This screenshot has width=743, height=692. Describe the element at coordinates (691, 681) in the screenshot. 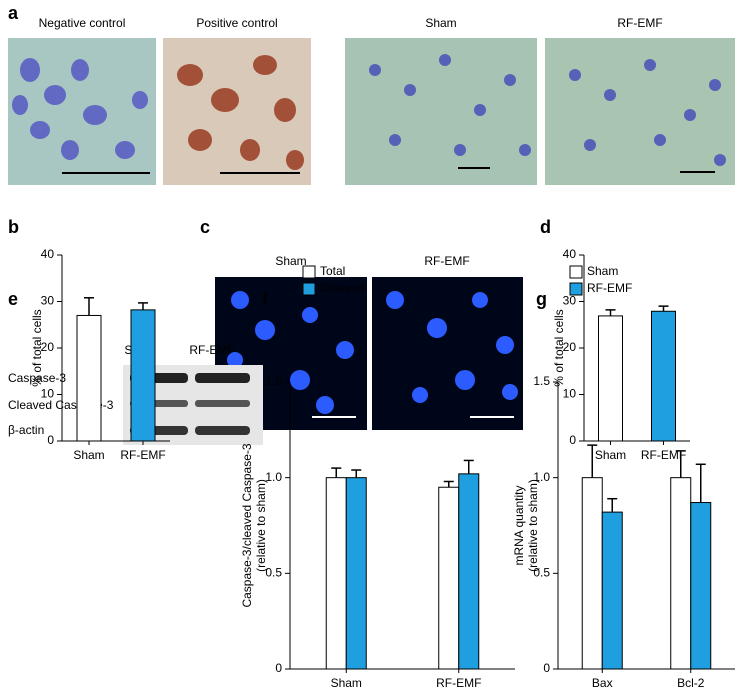

I see `x-tick-label: Bcl-2` at that location.